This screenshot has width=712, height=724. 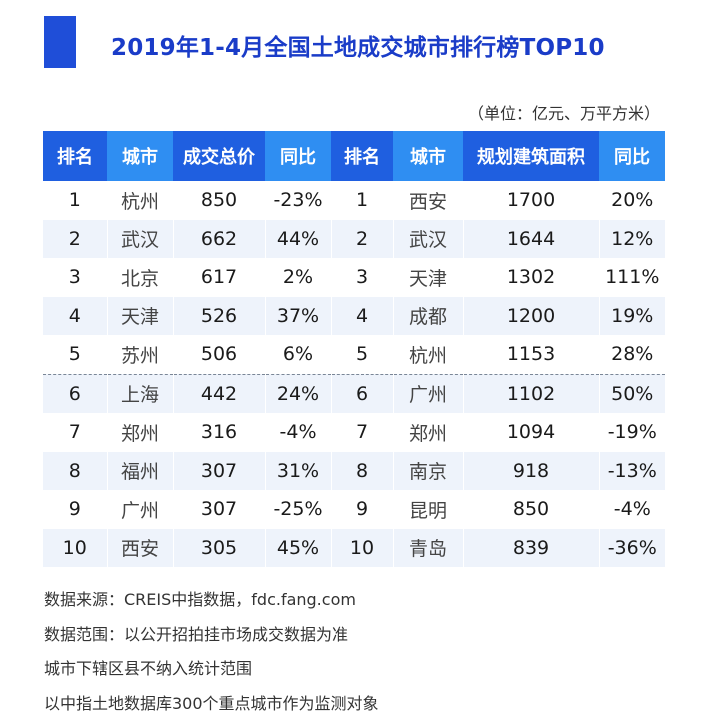 What do you see at coordinates (218, 238) in the screenshot?
I see `total-price-cell: 662` at bounding box center [218, 238].